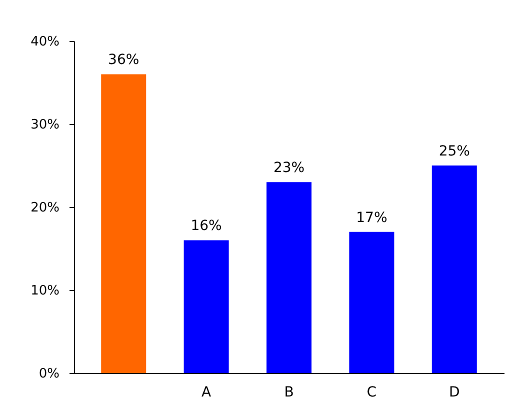 The width and height of the screenshot is (529, 419). I want to click on x-tick-label: B, so click(289, 392).